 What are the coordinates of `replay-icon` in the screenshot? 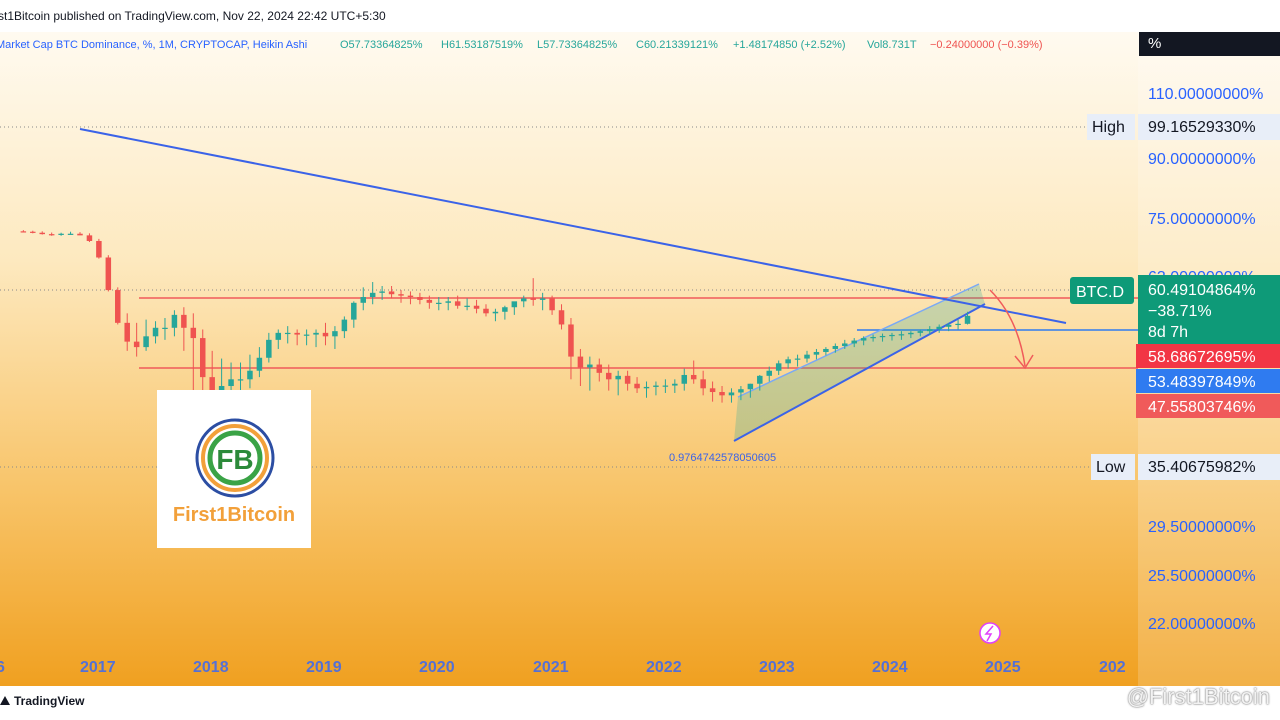 It's located at (990, 633).